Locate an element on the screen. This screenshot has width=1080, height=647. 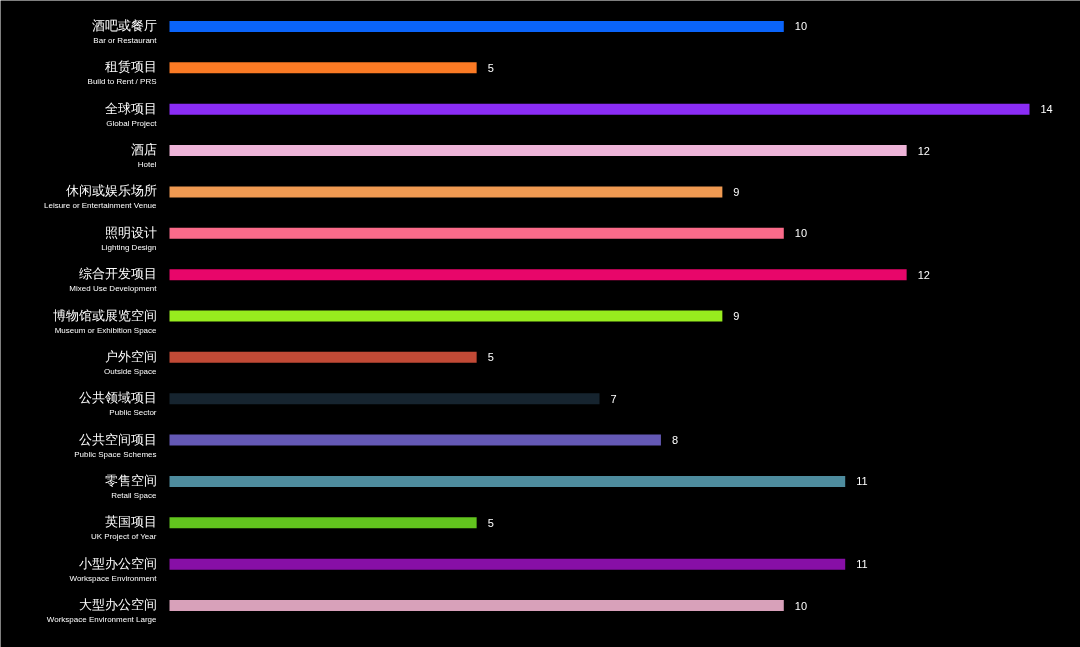
data-label: 8 is located at coordinates (675, 440).